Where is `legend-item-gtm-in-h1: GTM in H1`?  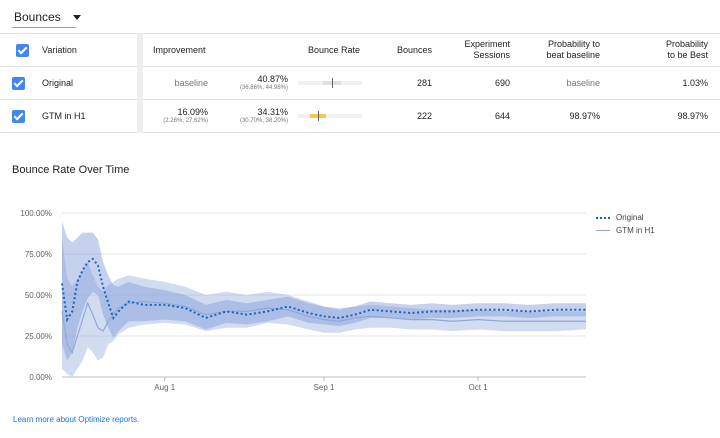 legend-item-gtm-in-h1: GTM in H1 is located at coordinates (625, 230).